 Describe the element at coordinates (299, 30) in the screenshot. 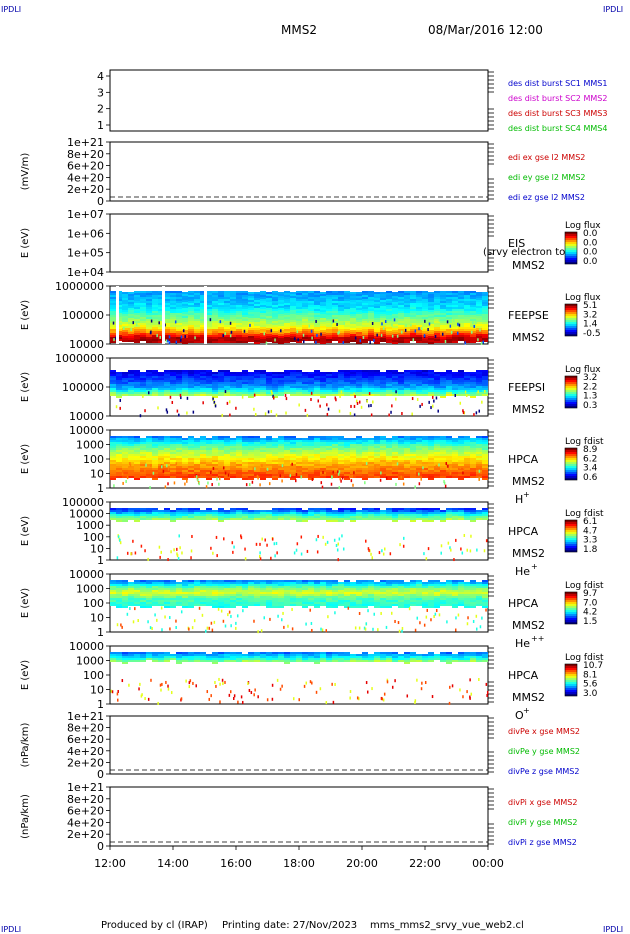

I see `spacecraft-title: MMS2` at that location.